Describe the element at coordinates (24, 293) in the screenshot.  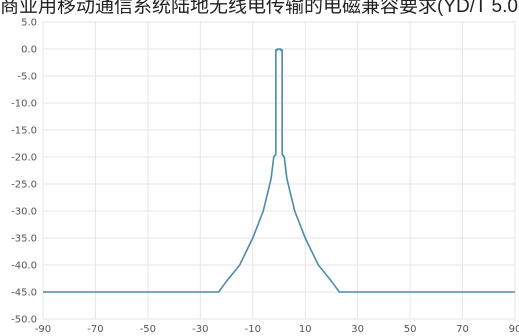
I see `y-tick-label: -45.0` at that location.